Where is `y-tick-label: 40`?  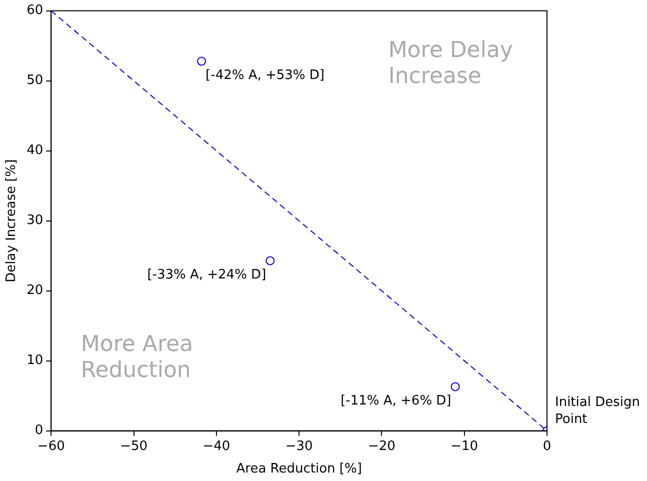 y-tick-label: 40 is located at coordinates (35, 150).